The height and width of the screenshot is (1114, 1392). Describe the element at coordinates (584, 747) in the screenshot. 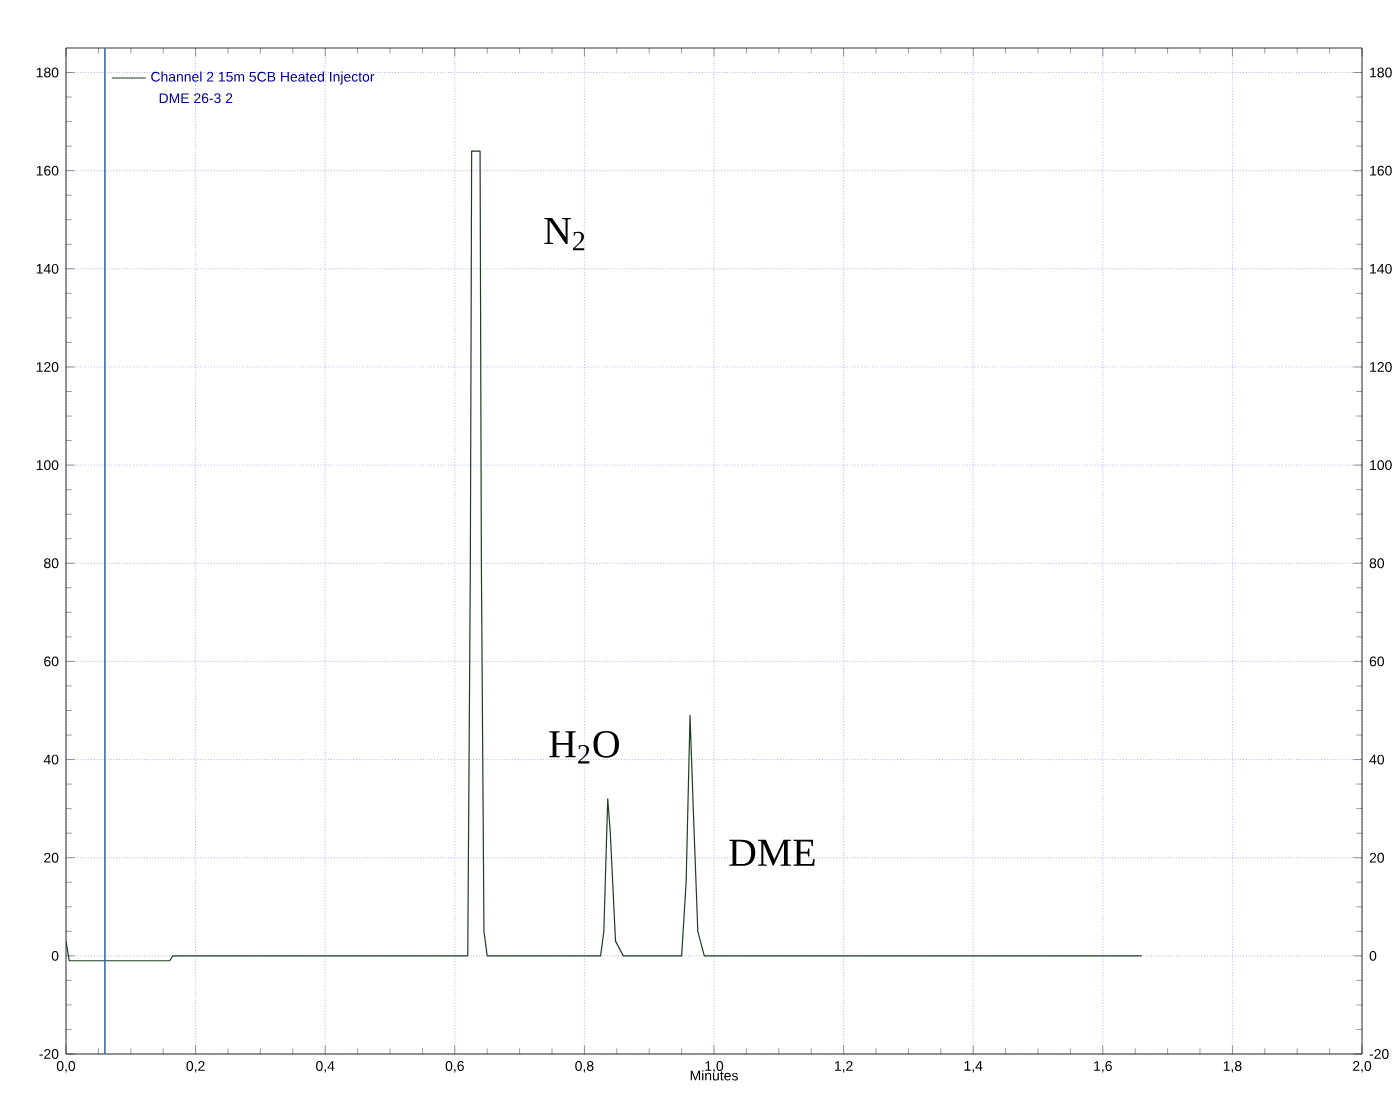

I see `annotation: H$_{2}$O` at that location.